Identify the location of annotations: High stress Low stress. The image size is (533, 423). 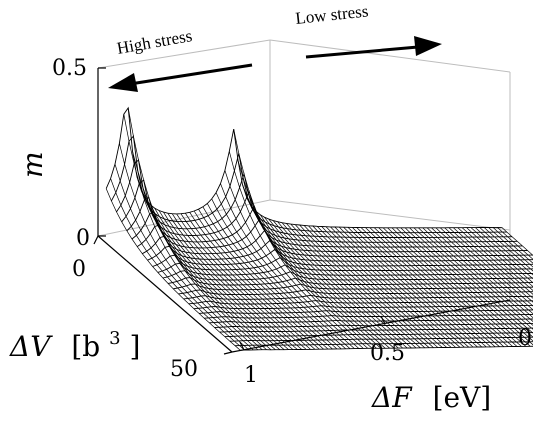
(275, 46).